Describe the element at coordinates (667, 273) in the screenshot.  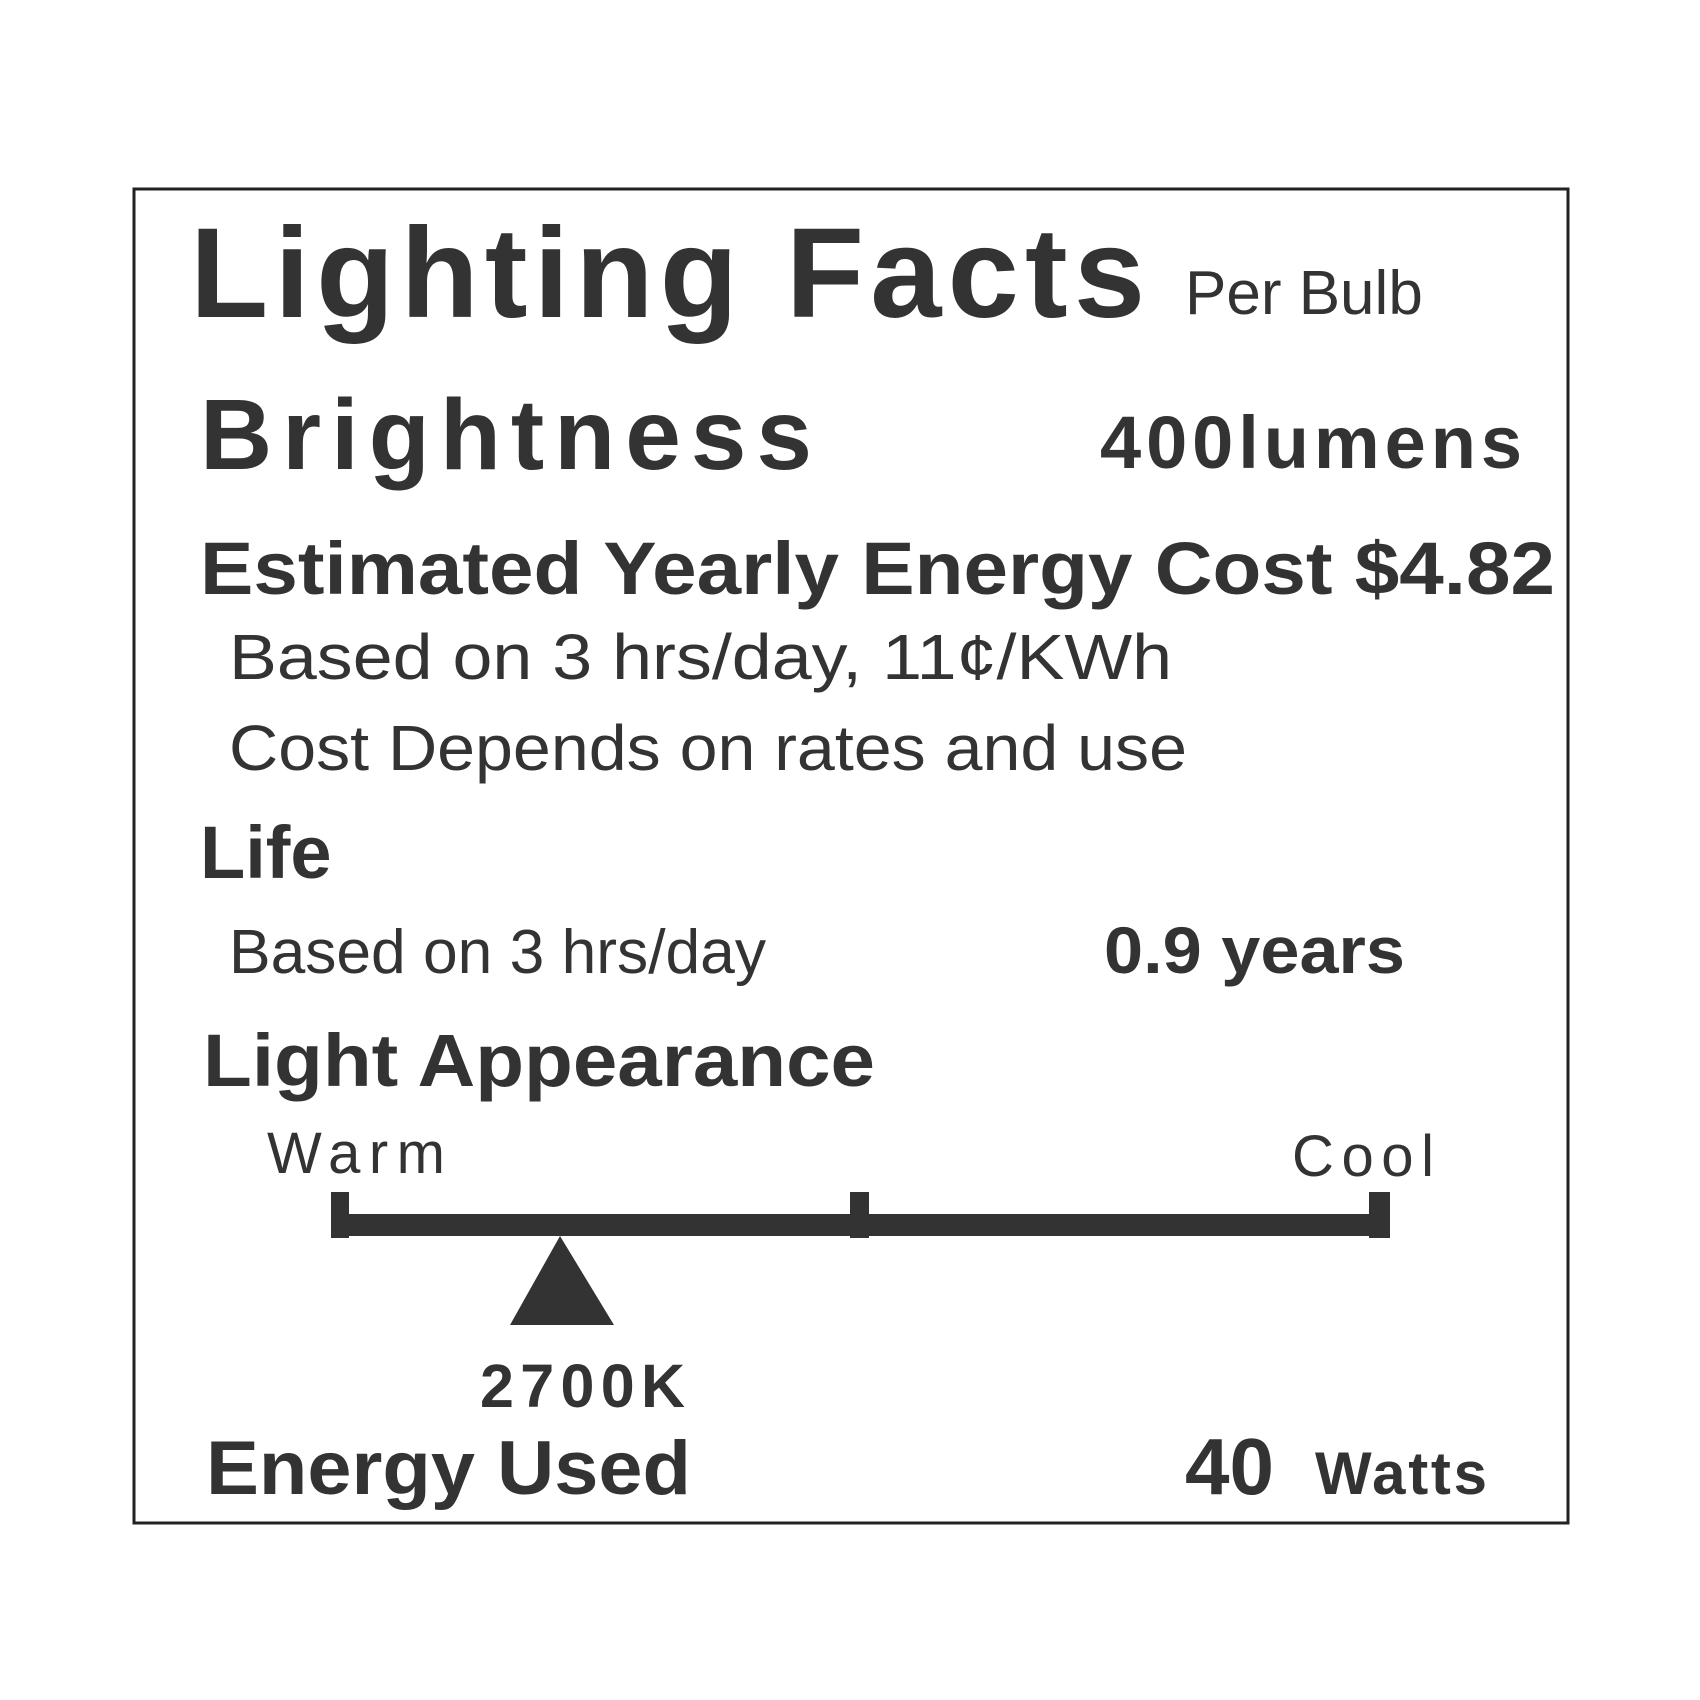
I see `title: Lighting Facts` at that location.